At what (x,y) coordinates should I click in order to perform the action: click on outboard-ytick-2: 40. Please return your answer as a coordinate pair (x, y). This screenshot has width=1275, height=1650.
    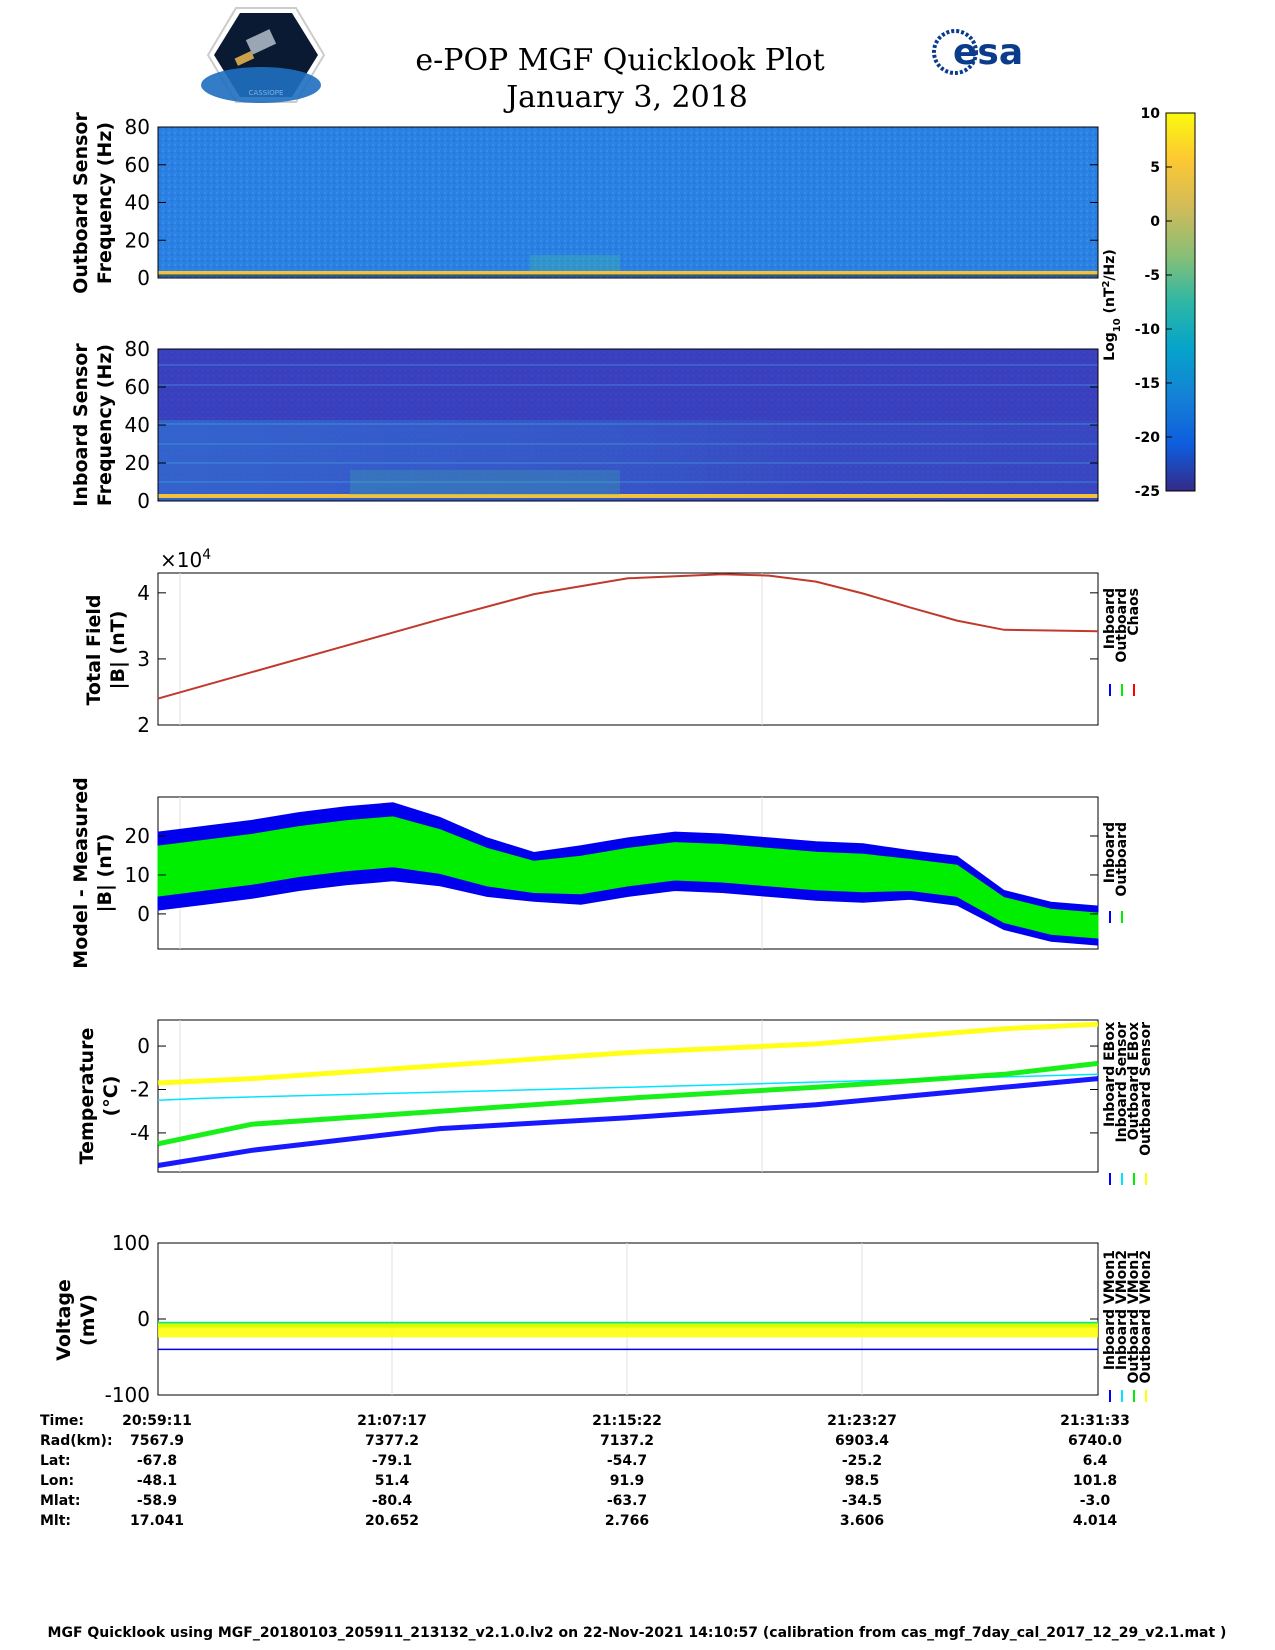
    Looking at the image, I should click on (137, 203).